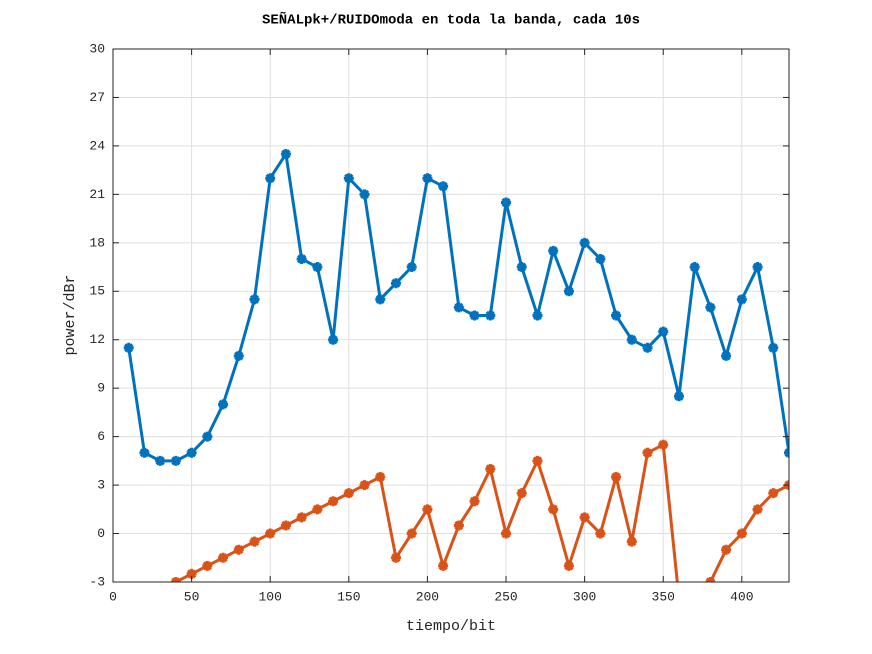 The image size is (872, 654). Describe the element at coordinates (101, 485) in the screenshot. I see `y-tick-label: 3` at that location.